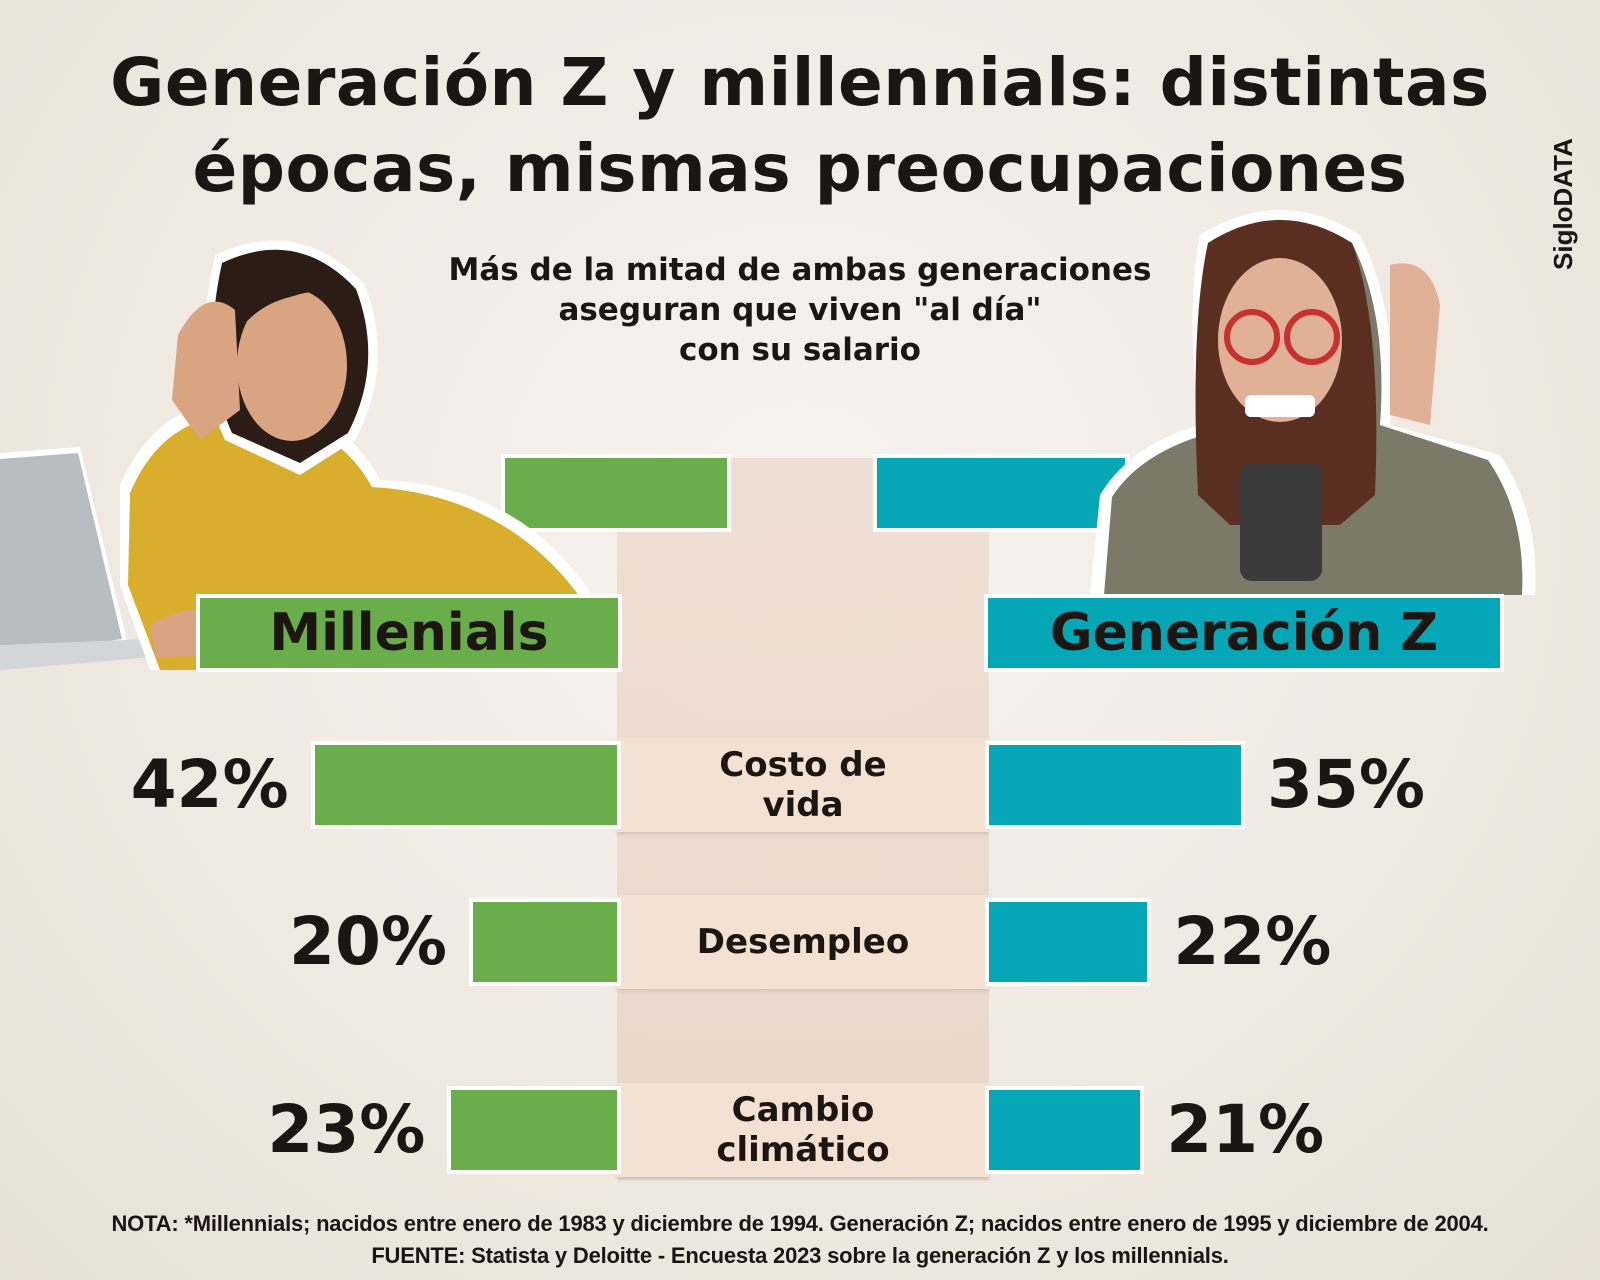  I want to click on value-label-generacion-z: 22%, so click(1252, 941).